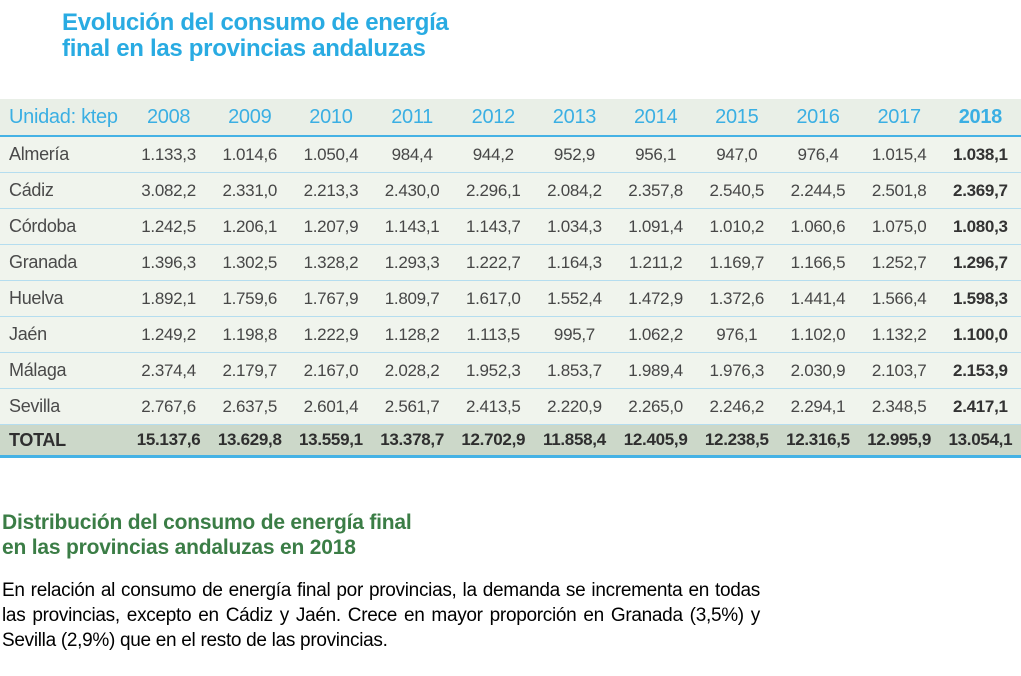 The image size is (1021, 676). What do you see at coordinates (899, 118) in the screenshot?
I see `year-header-2017: 2017` at bounding box center [899, 118].